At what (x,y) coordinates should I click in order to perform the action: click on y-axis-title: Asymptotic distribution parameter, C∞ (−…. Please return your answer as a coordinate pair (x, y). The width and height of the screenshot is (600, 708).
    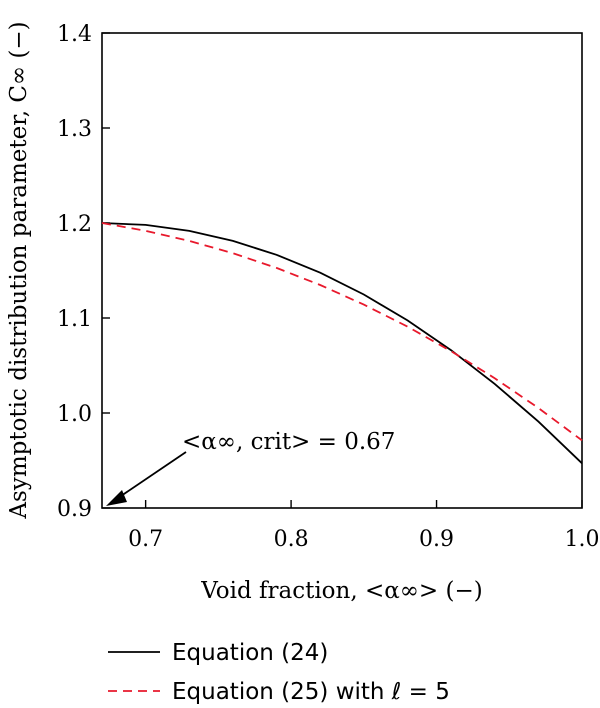
    Looking at the image, I should click on (19, 270).